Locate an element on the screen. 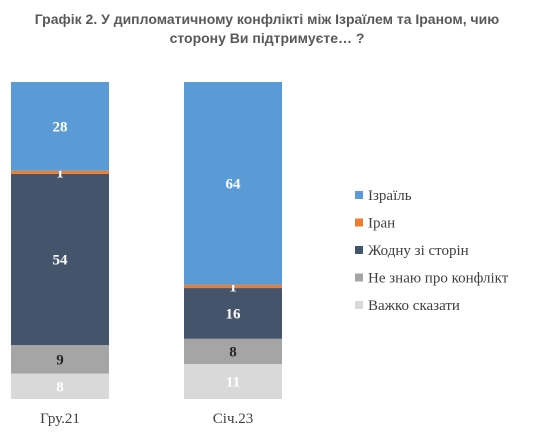  legend-label: Ізраїль is located at coordinates (390, 196).